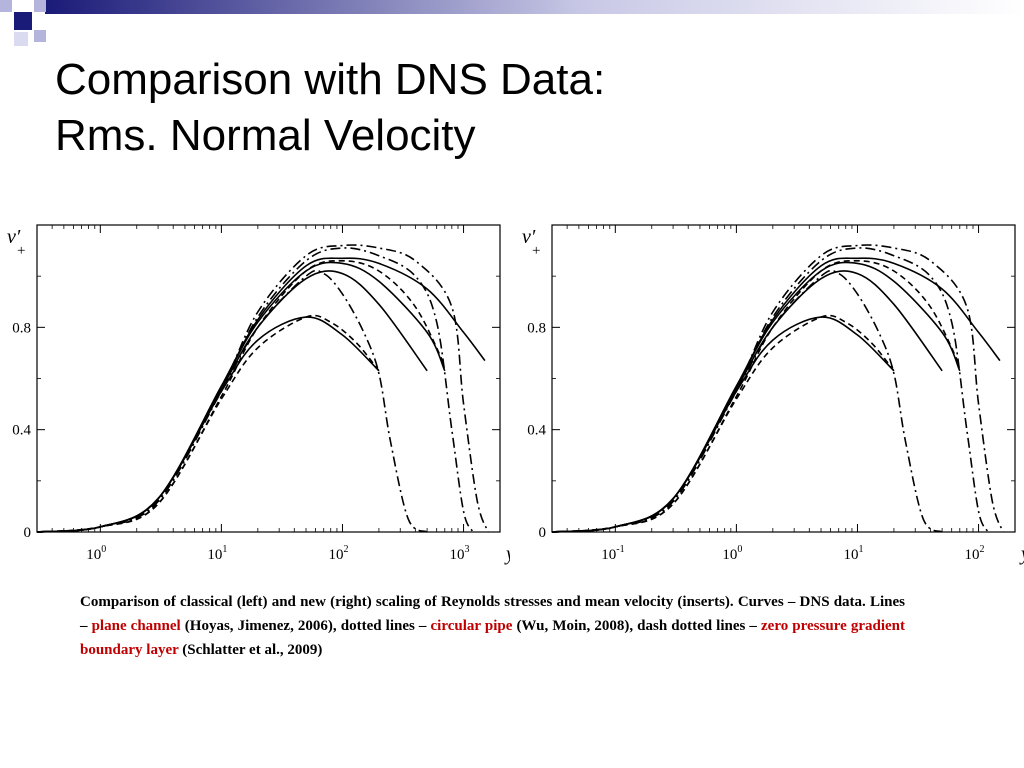 The width and height of the screenshot is (1024, 768). I want to click on title-line-1: Comparison with DNS Data:, so click(330, 79).